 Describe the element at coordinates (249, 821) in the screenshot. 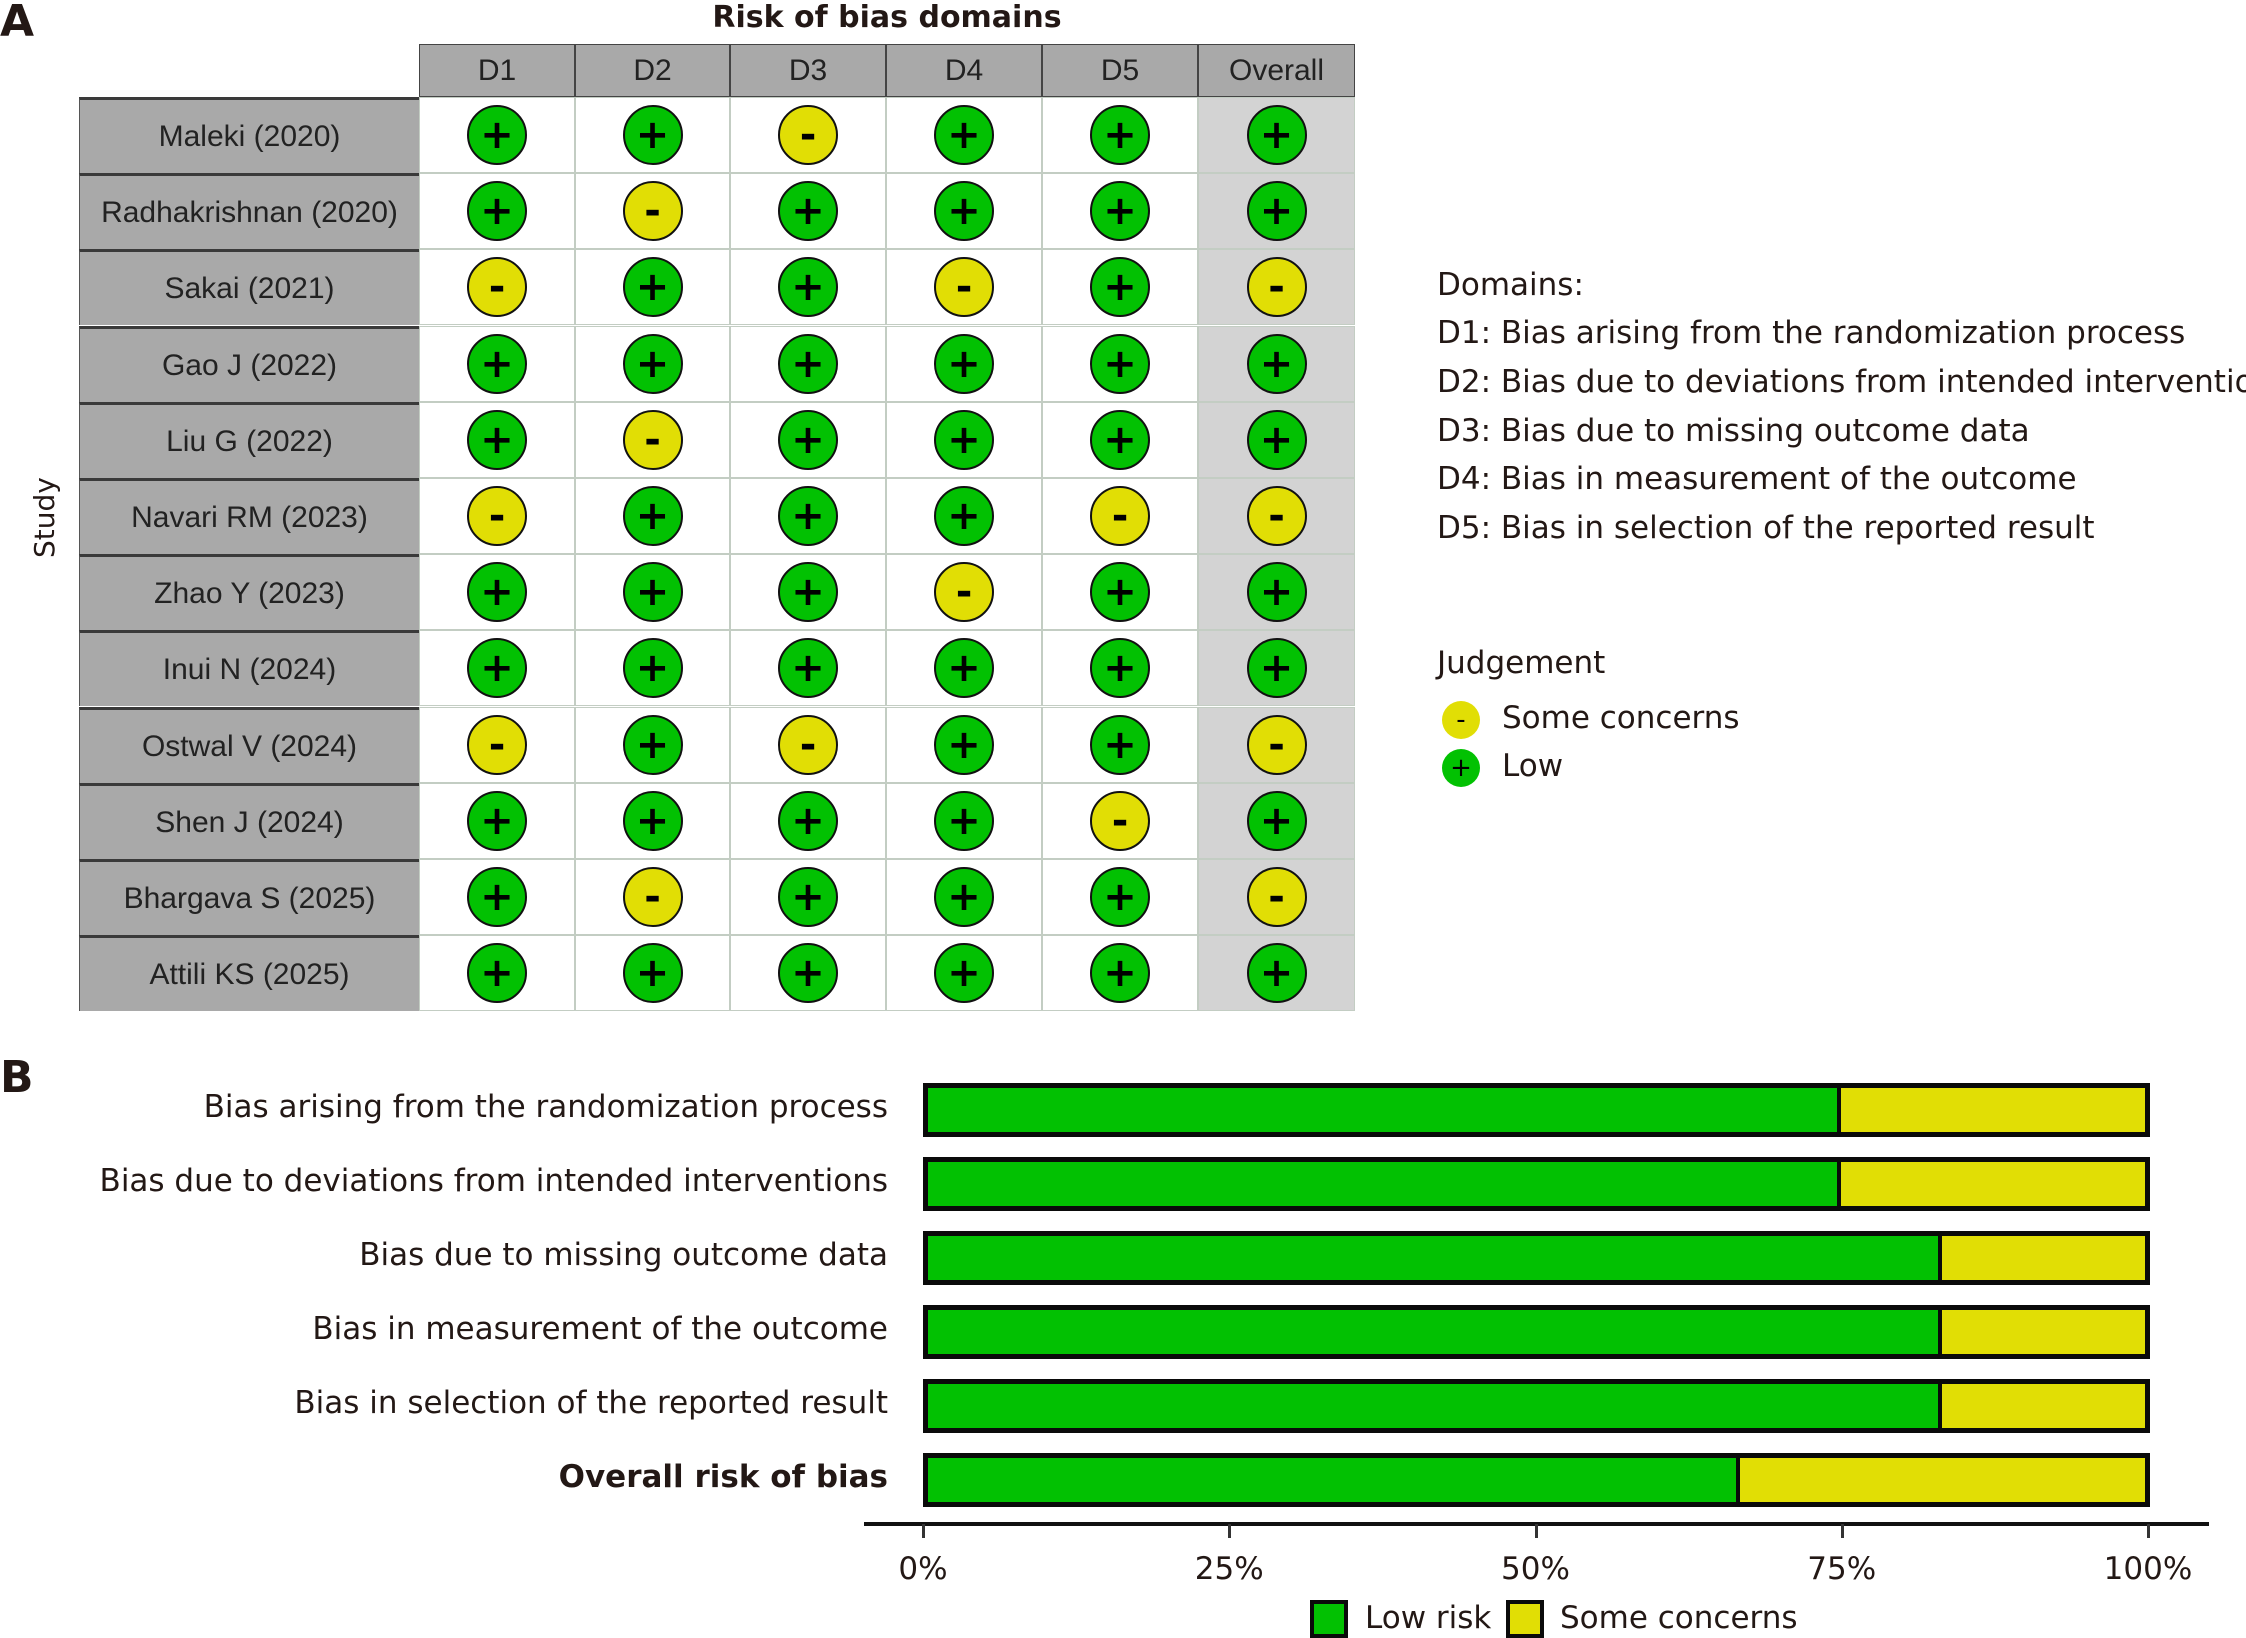

I see `study-label: Shen J (2024)` at that location.